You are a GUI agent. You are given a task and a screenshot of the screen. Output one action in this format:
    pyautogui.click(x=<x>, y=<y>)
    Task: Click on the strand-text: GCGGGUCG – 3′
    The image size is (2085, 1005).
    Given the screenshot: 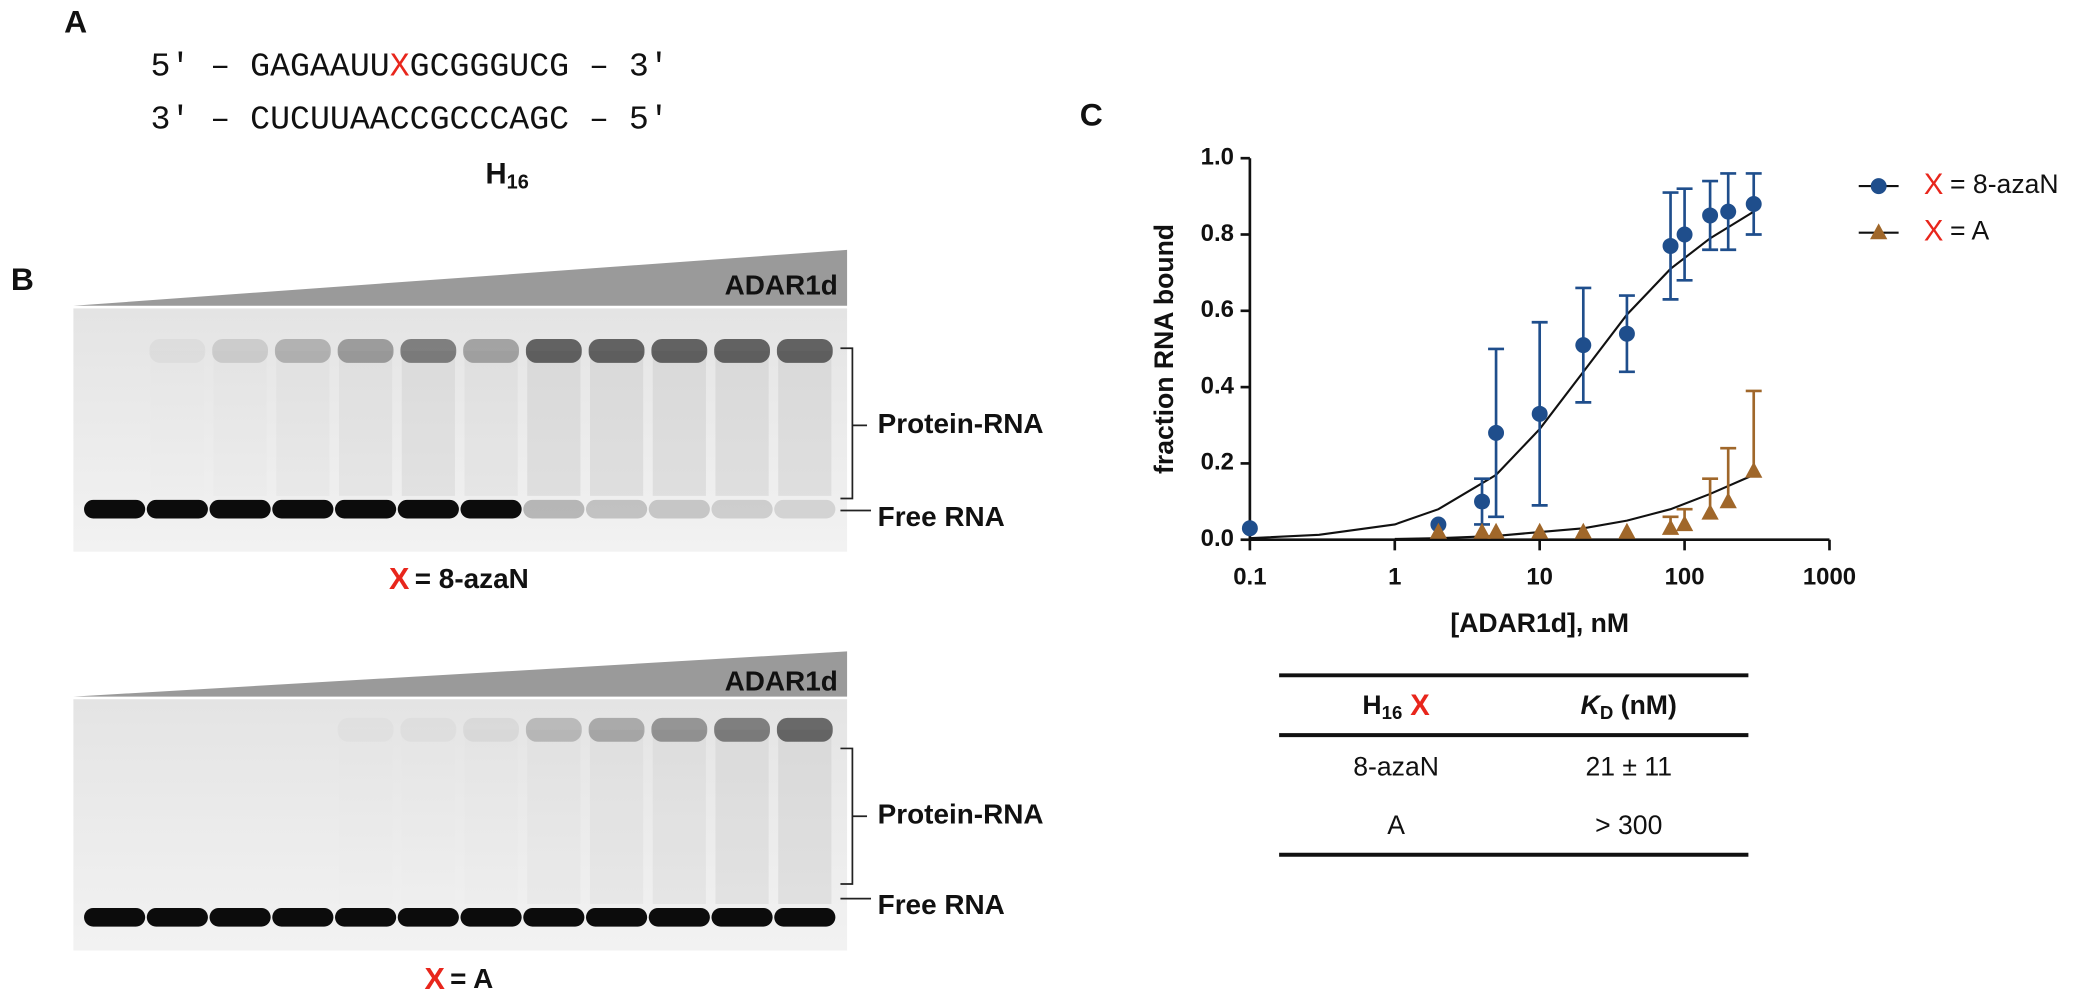 What is the action you would take?
    pyautogui.click(x=539, y=66)
    